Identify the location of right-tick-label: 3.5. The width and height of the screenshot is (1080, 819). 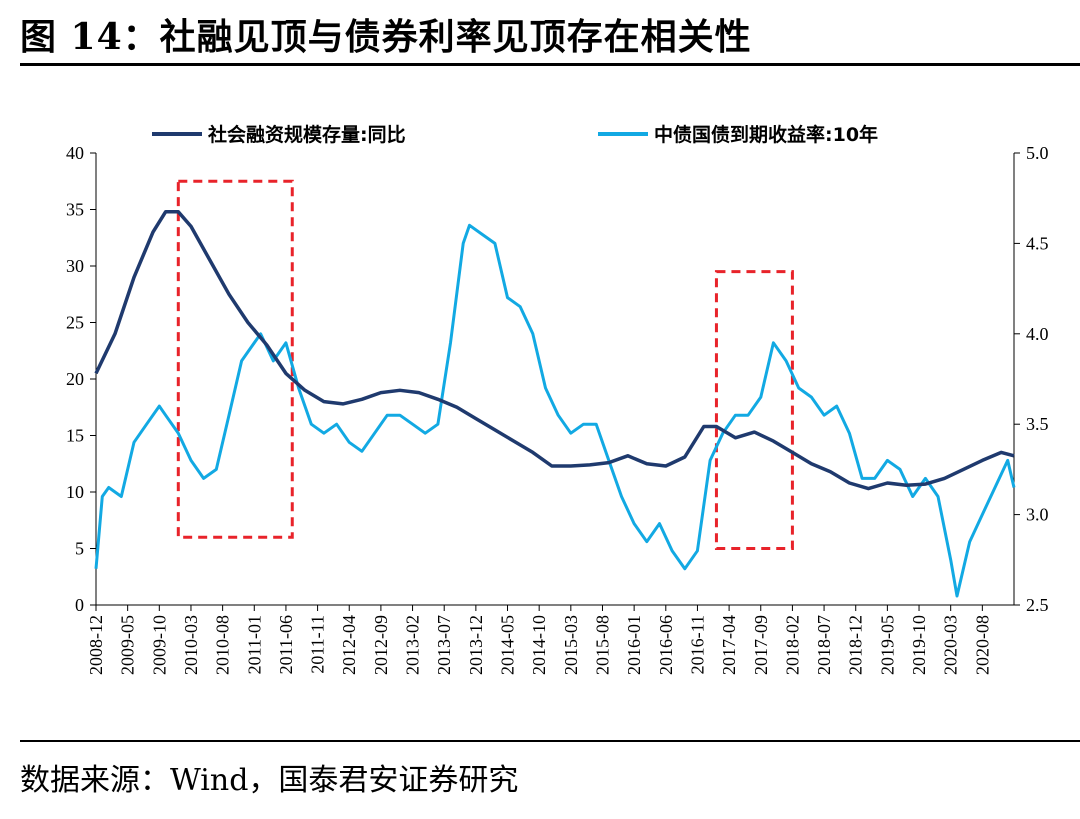
(1037, 424).